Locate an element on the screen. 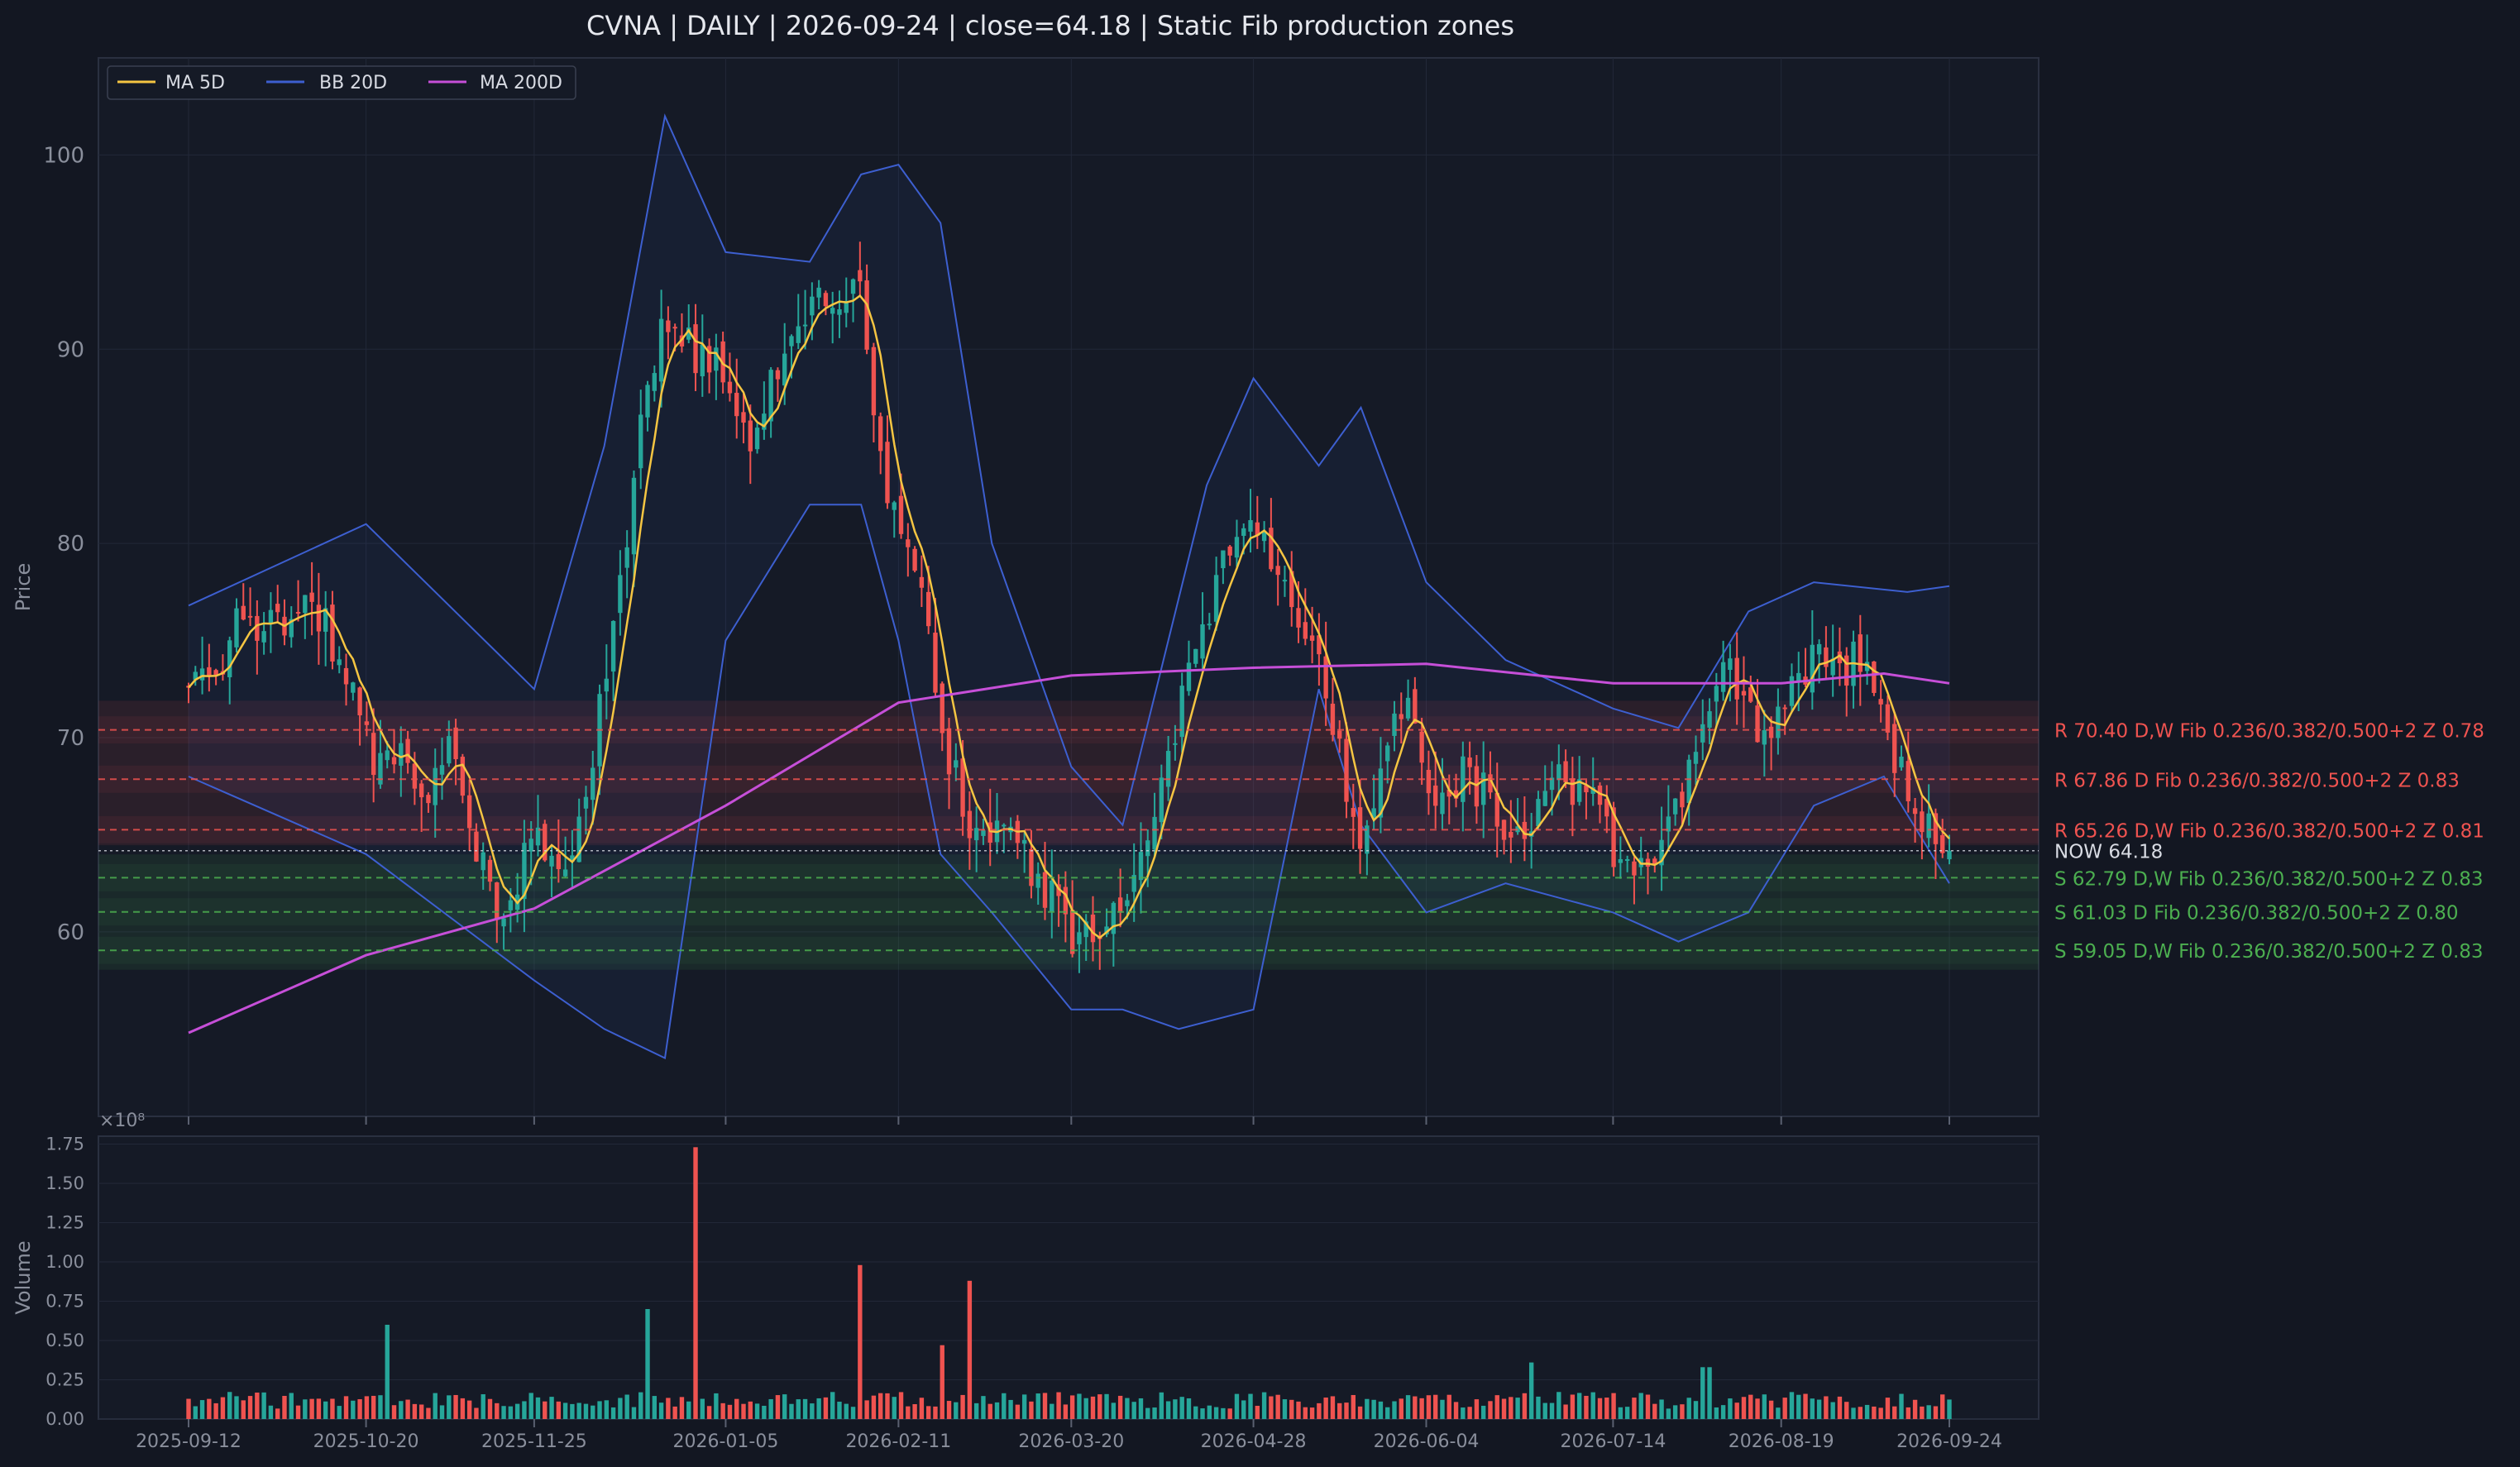 The image size is (2520, 1467). zone-sub-band is located at coordinates (1068, 877).